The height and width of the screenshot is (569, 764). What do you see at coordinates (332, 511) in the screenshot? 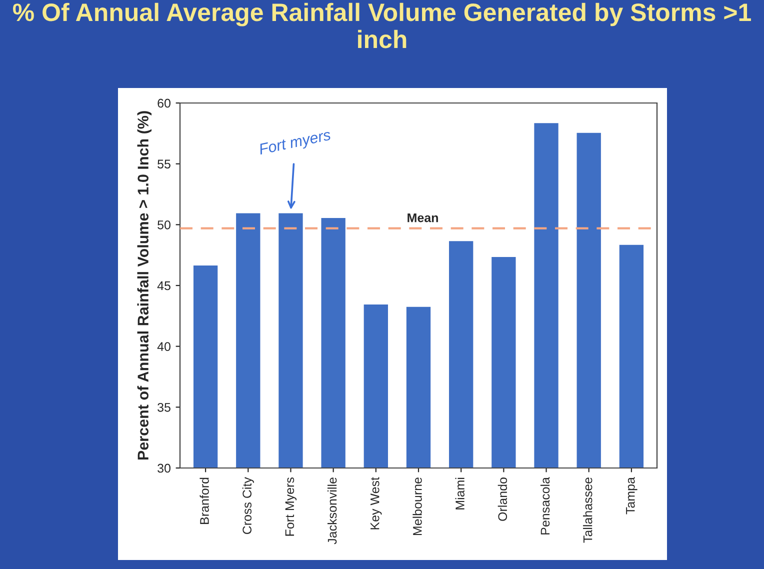
I see `x-tick-label: Jacksonville` at bounding box center [332, 511].